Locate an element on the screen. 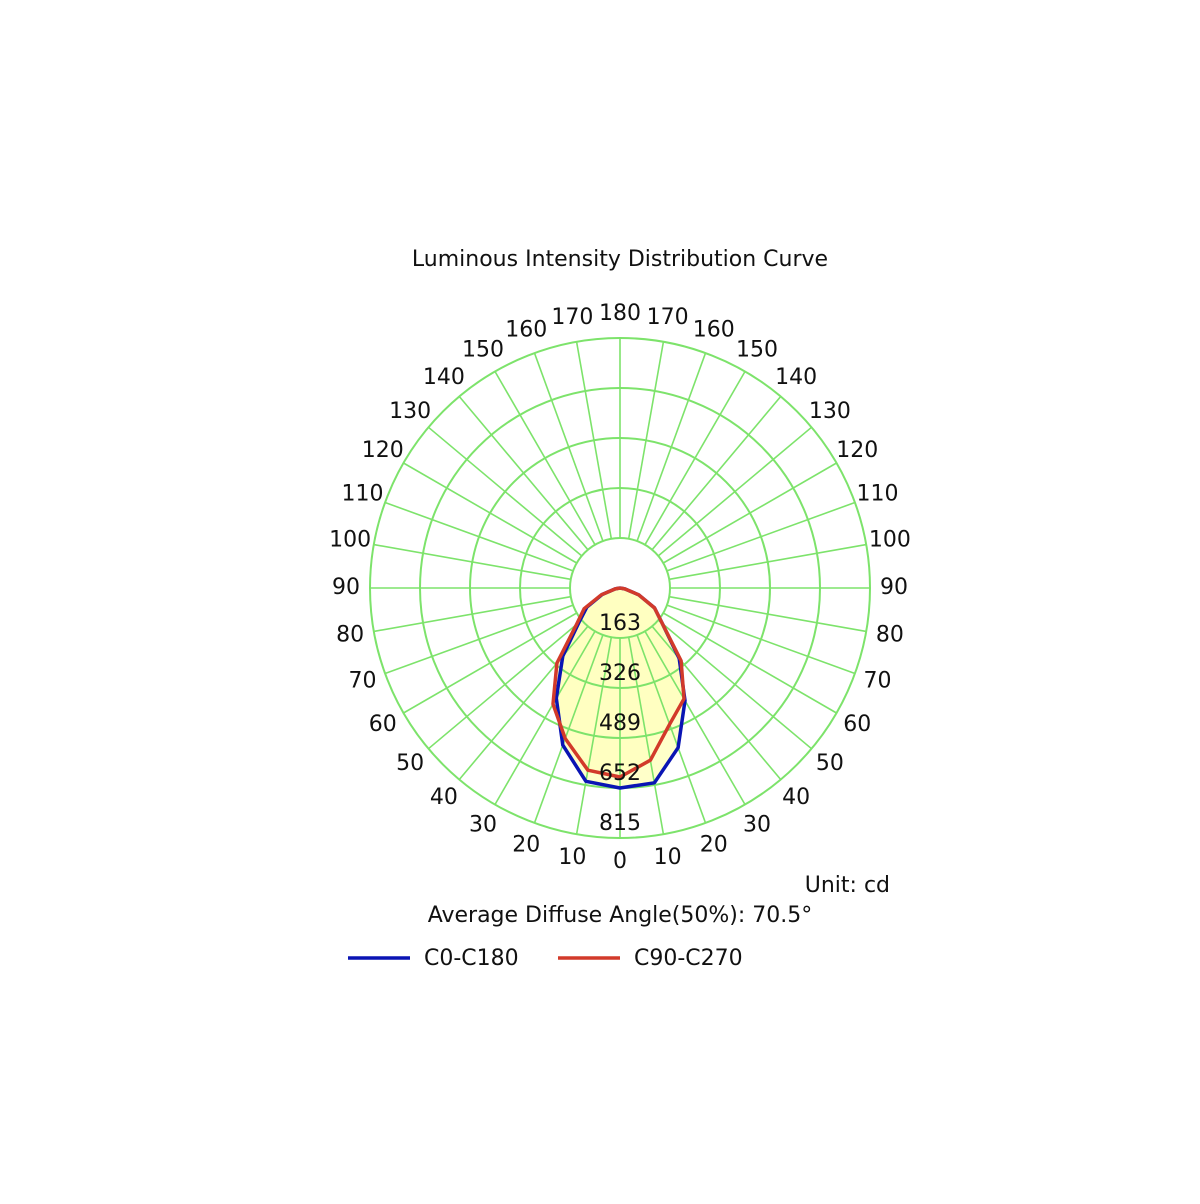 The image size is (1200, 1204). curve-fill is located at coordinates (618, 682).